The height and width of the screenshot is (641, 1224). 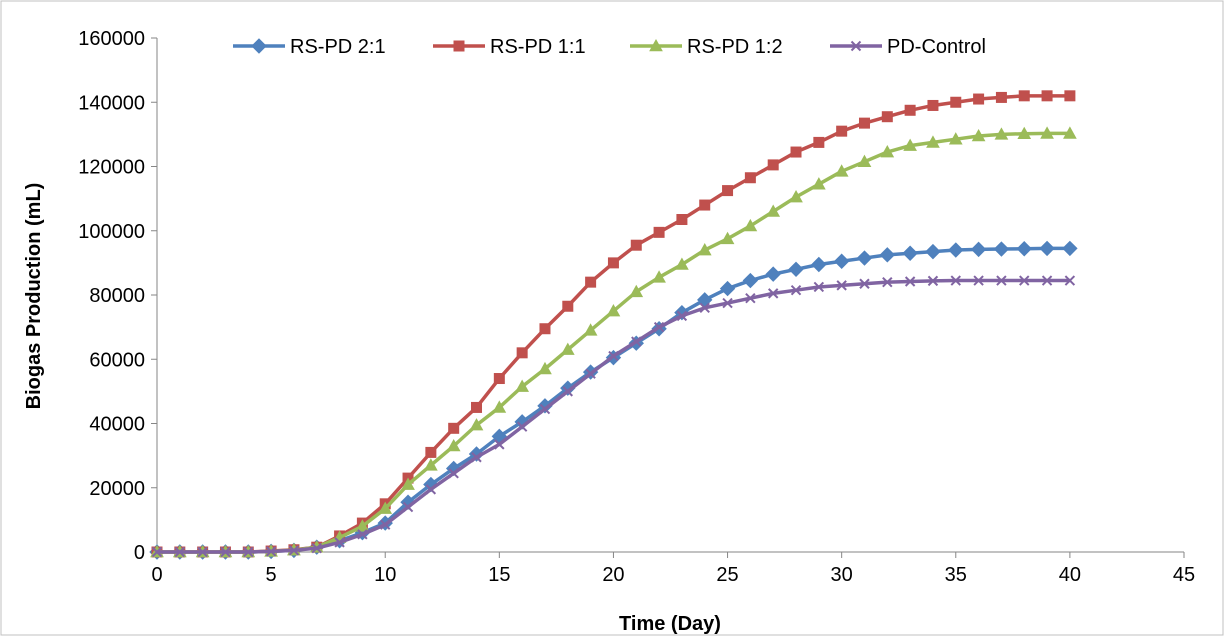 What do you see at coordinates (706, 47) in the screenshot?
I see `legend-item: RS-PD 1:2` at bounding box center [706, 47].